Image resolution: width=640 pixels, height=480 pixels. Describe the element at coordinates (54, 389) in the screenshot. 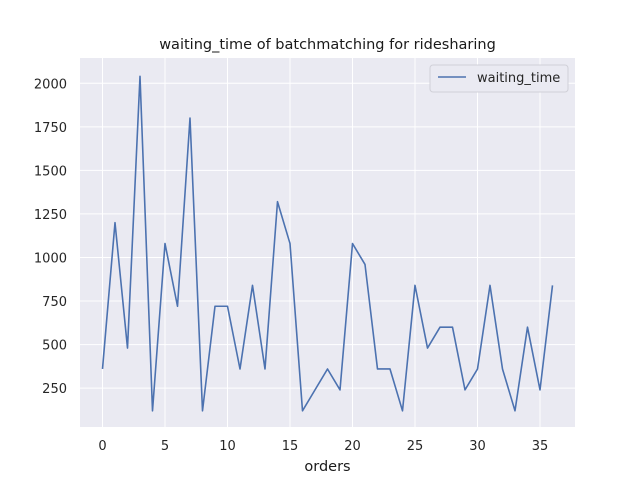

I see `y-tick-label: 250` at that location.